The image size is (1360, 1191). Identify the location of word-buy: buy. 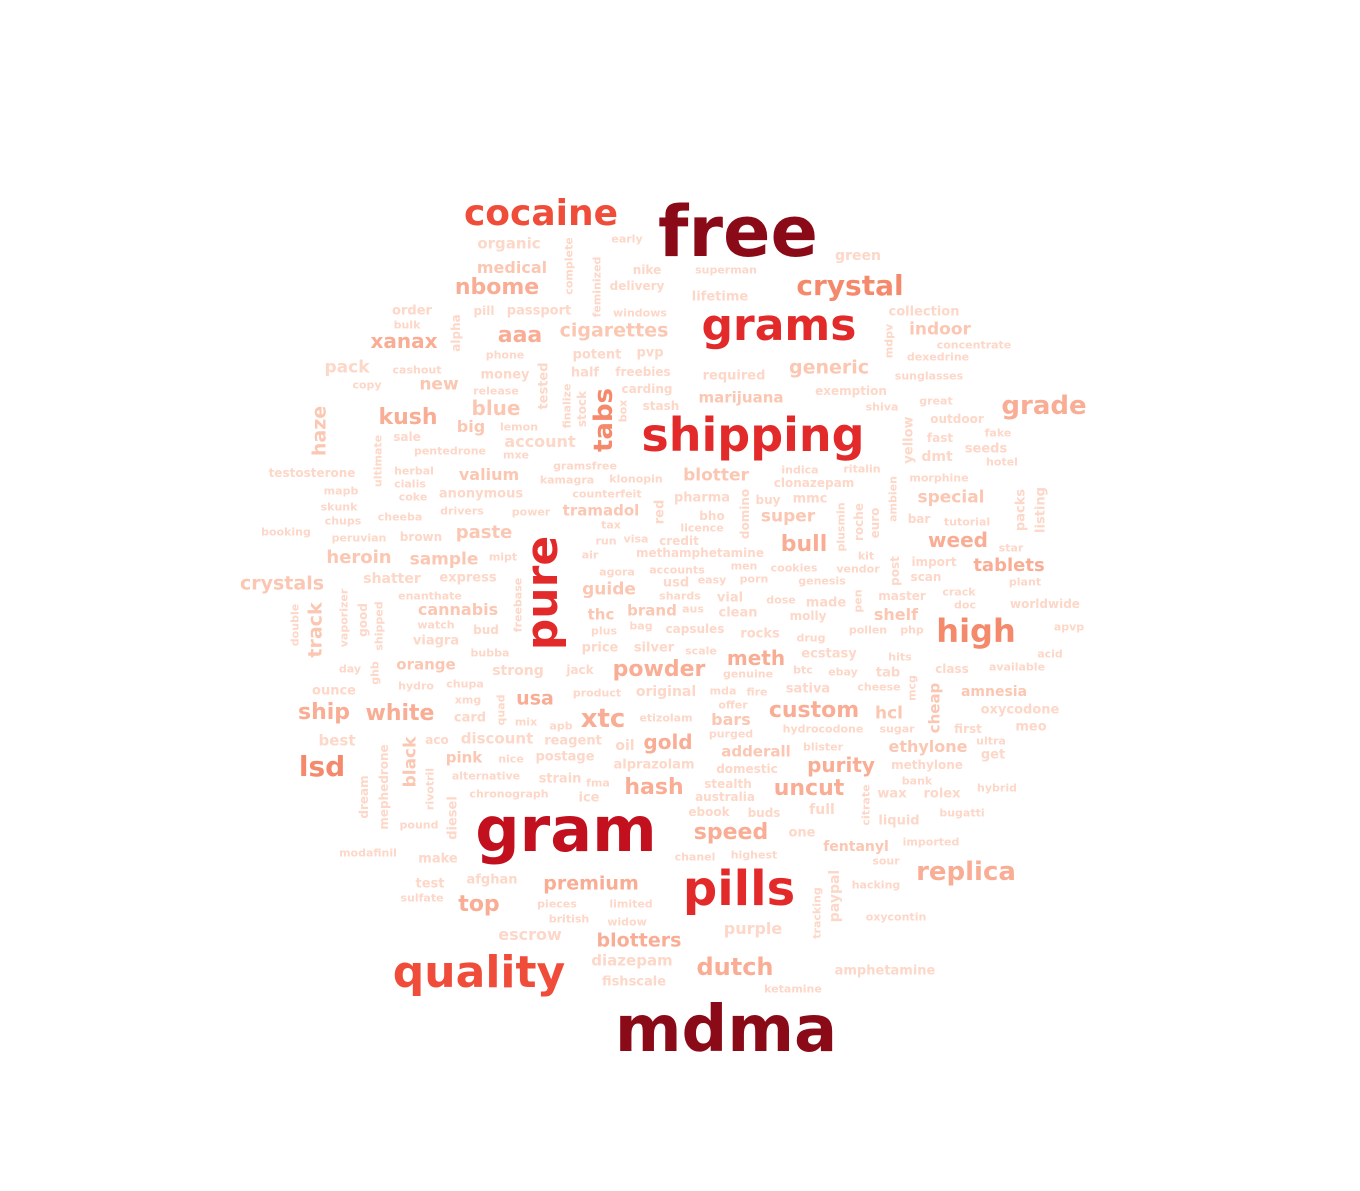
(768, 500).